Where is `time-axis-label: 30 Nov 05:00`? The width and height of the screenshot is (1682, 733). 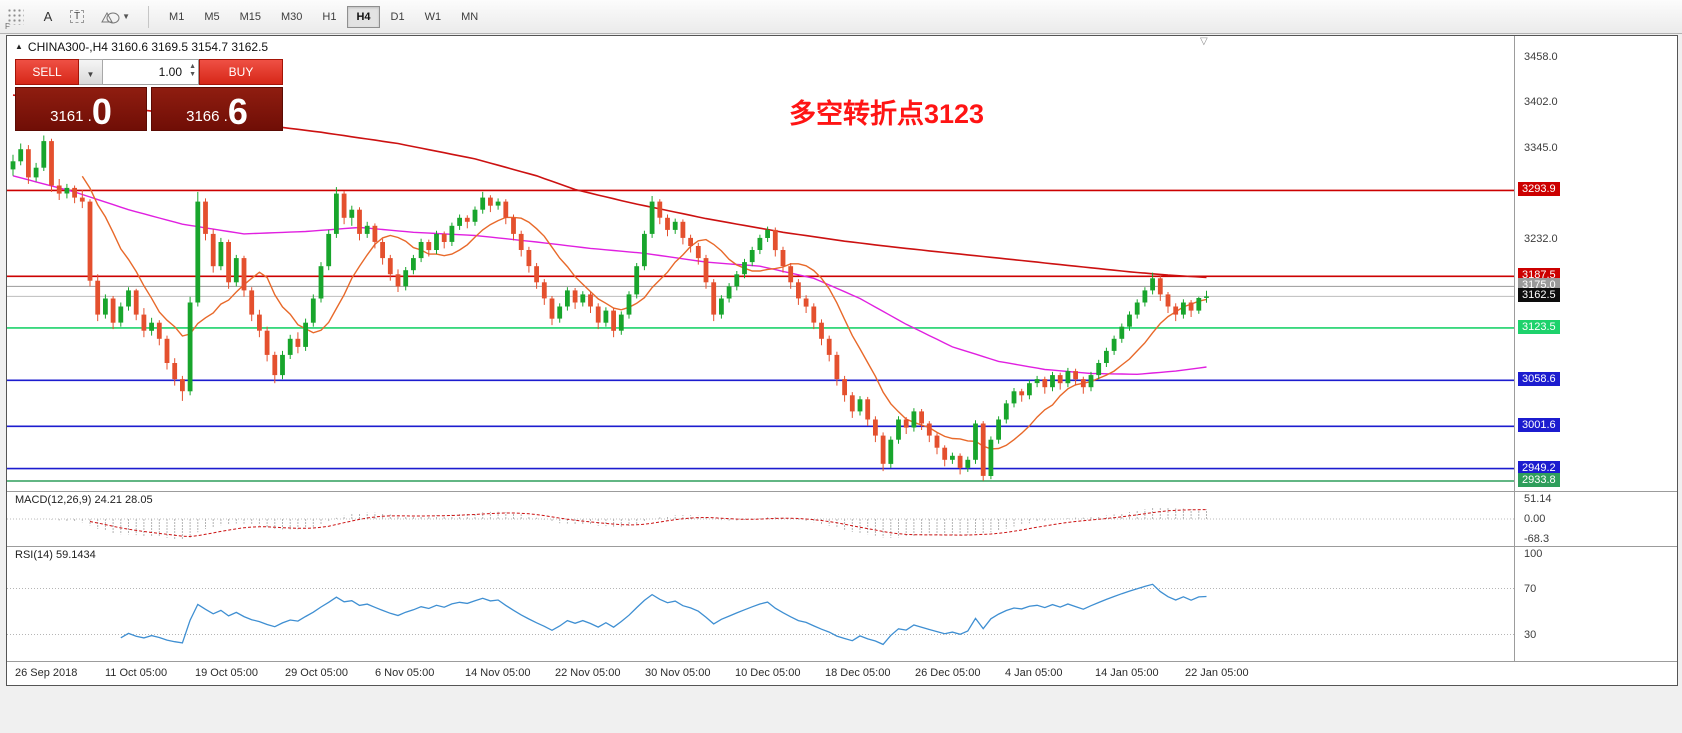
time-axis-label: 30 Nov 05:00 is located at coordinates (678, 673).